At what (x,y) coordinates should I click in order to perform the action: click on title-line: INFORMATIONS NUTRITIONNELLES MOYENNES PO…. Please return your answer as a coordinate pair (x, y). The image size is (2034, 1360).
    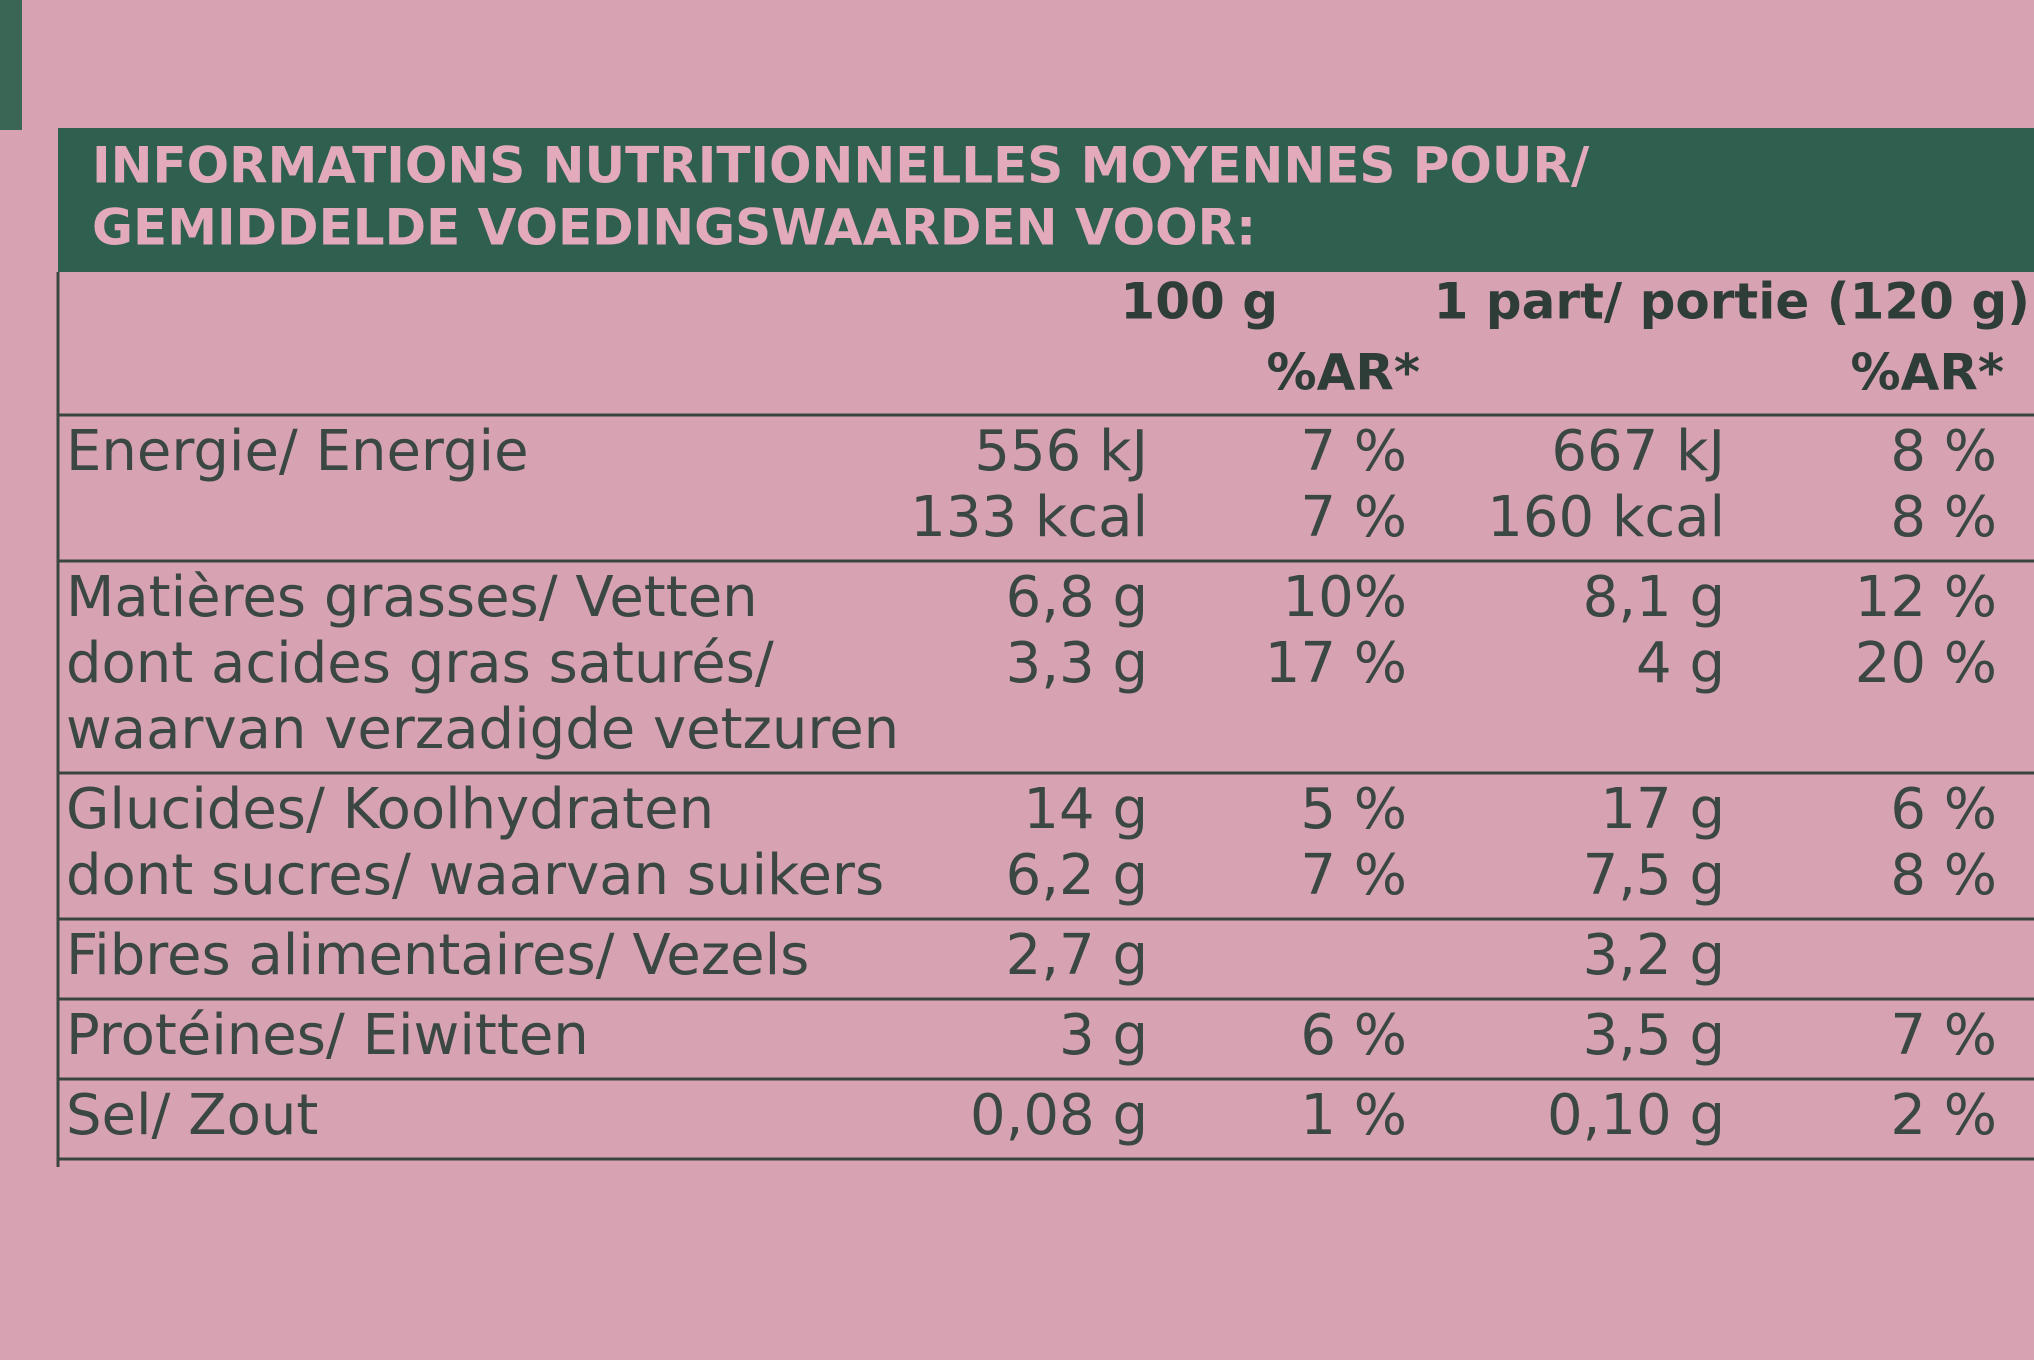
    Looking at the image, I should click on (841, 166).